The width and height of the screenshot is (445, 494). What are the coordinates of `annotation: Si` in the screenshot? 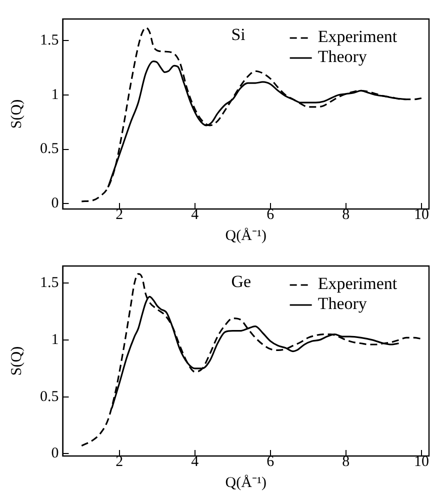 It's located at (238, 34).